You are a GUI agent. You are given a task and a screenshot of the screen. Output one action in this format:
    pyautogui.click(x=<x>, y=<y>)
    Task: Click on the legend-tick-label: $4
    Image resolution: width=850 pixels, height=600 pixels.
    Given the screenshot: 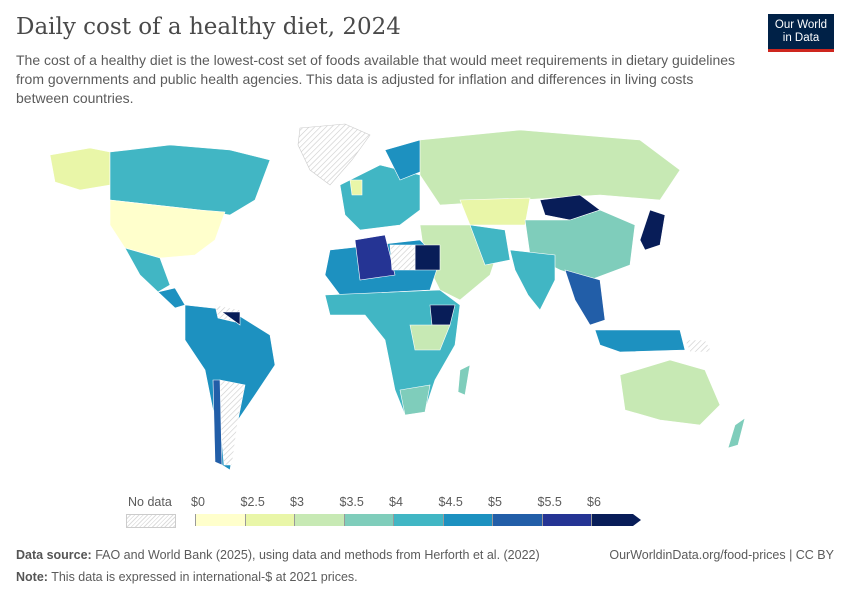 What is the action you would take?
    pyautogui.click(x=396, y=502)
    